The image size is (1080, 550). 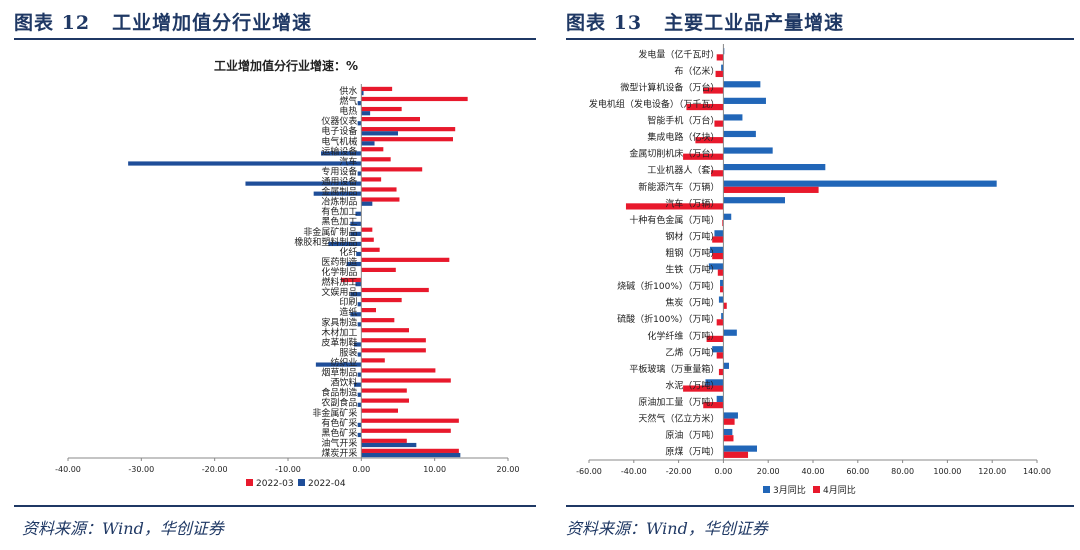 I want to click on category-label-36: 煤炭开采, so click(x=339, y=453).